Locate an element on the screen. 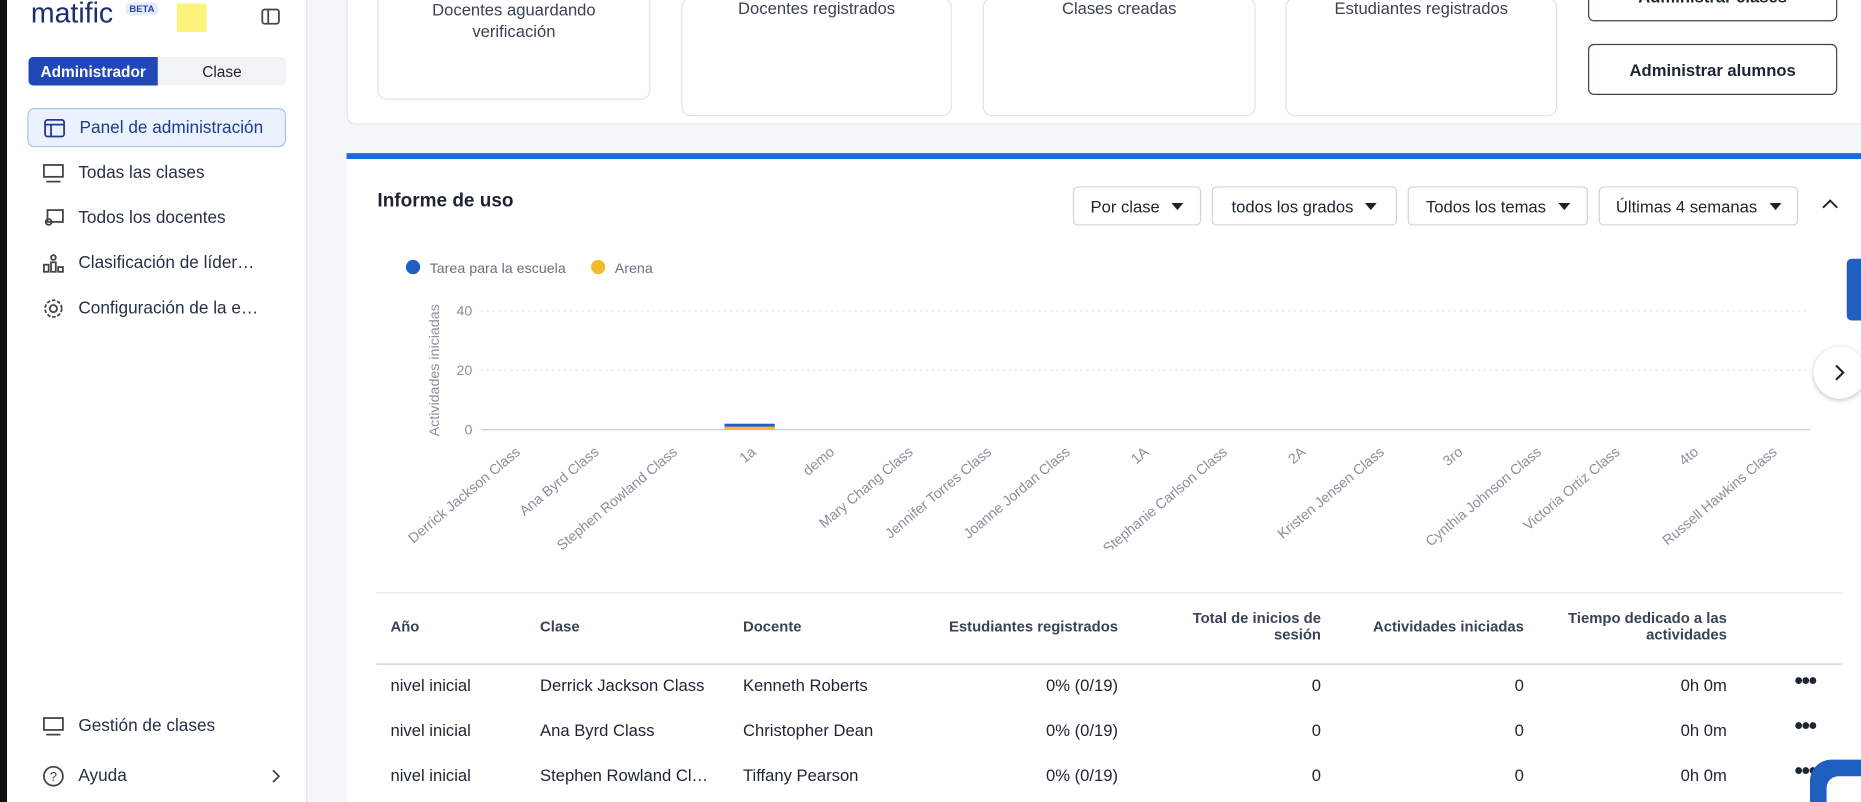 This screenshot has height=802, width=1861. dropdown-label: Últimas 4 semanas is located at coordinates (1686, 206).